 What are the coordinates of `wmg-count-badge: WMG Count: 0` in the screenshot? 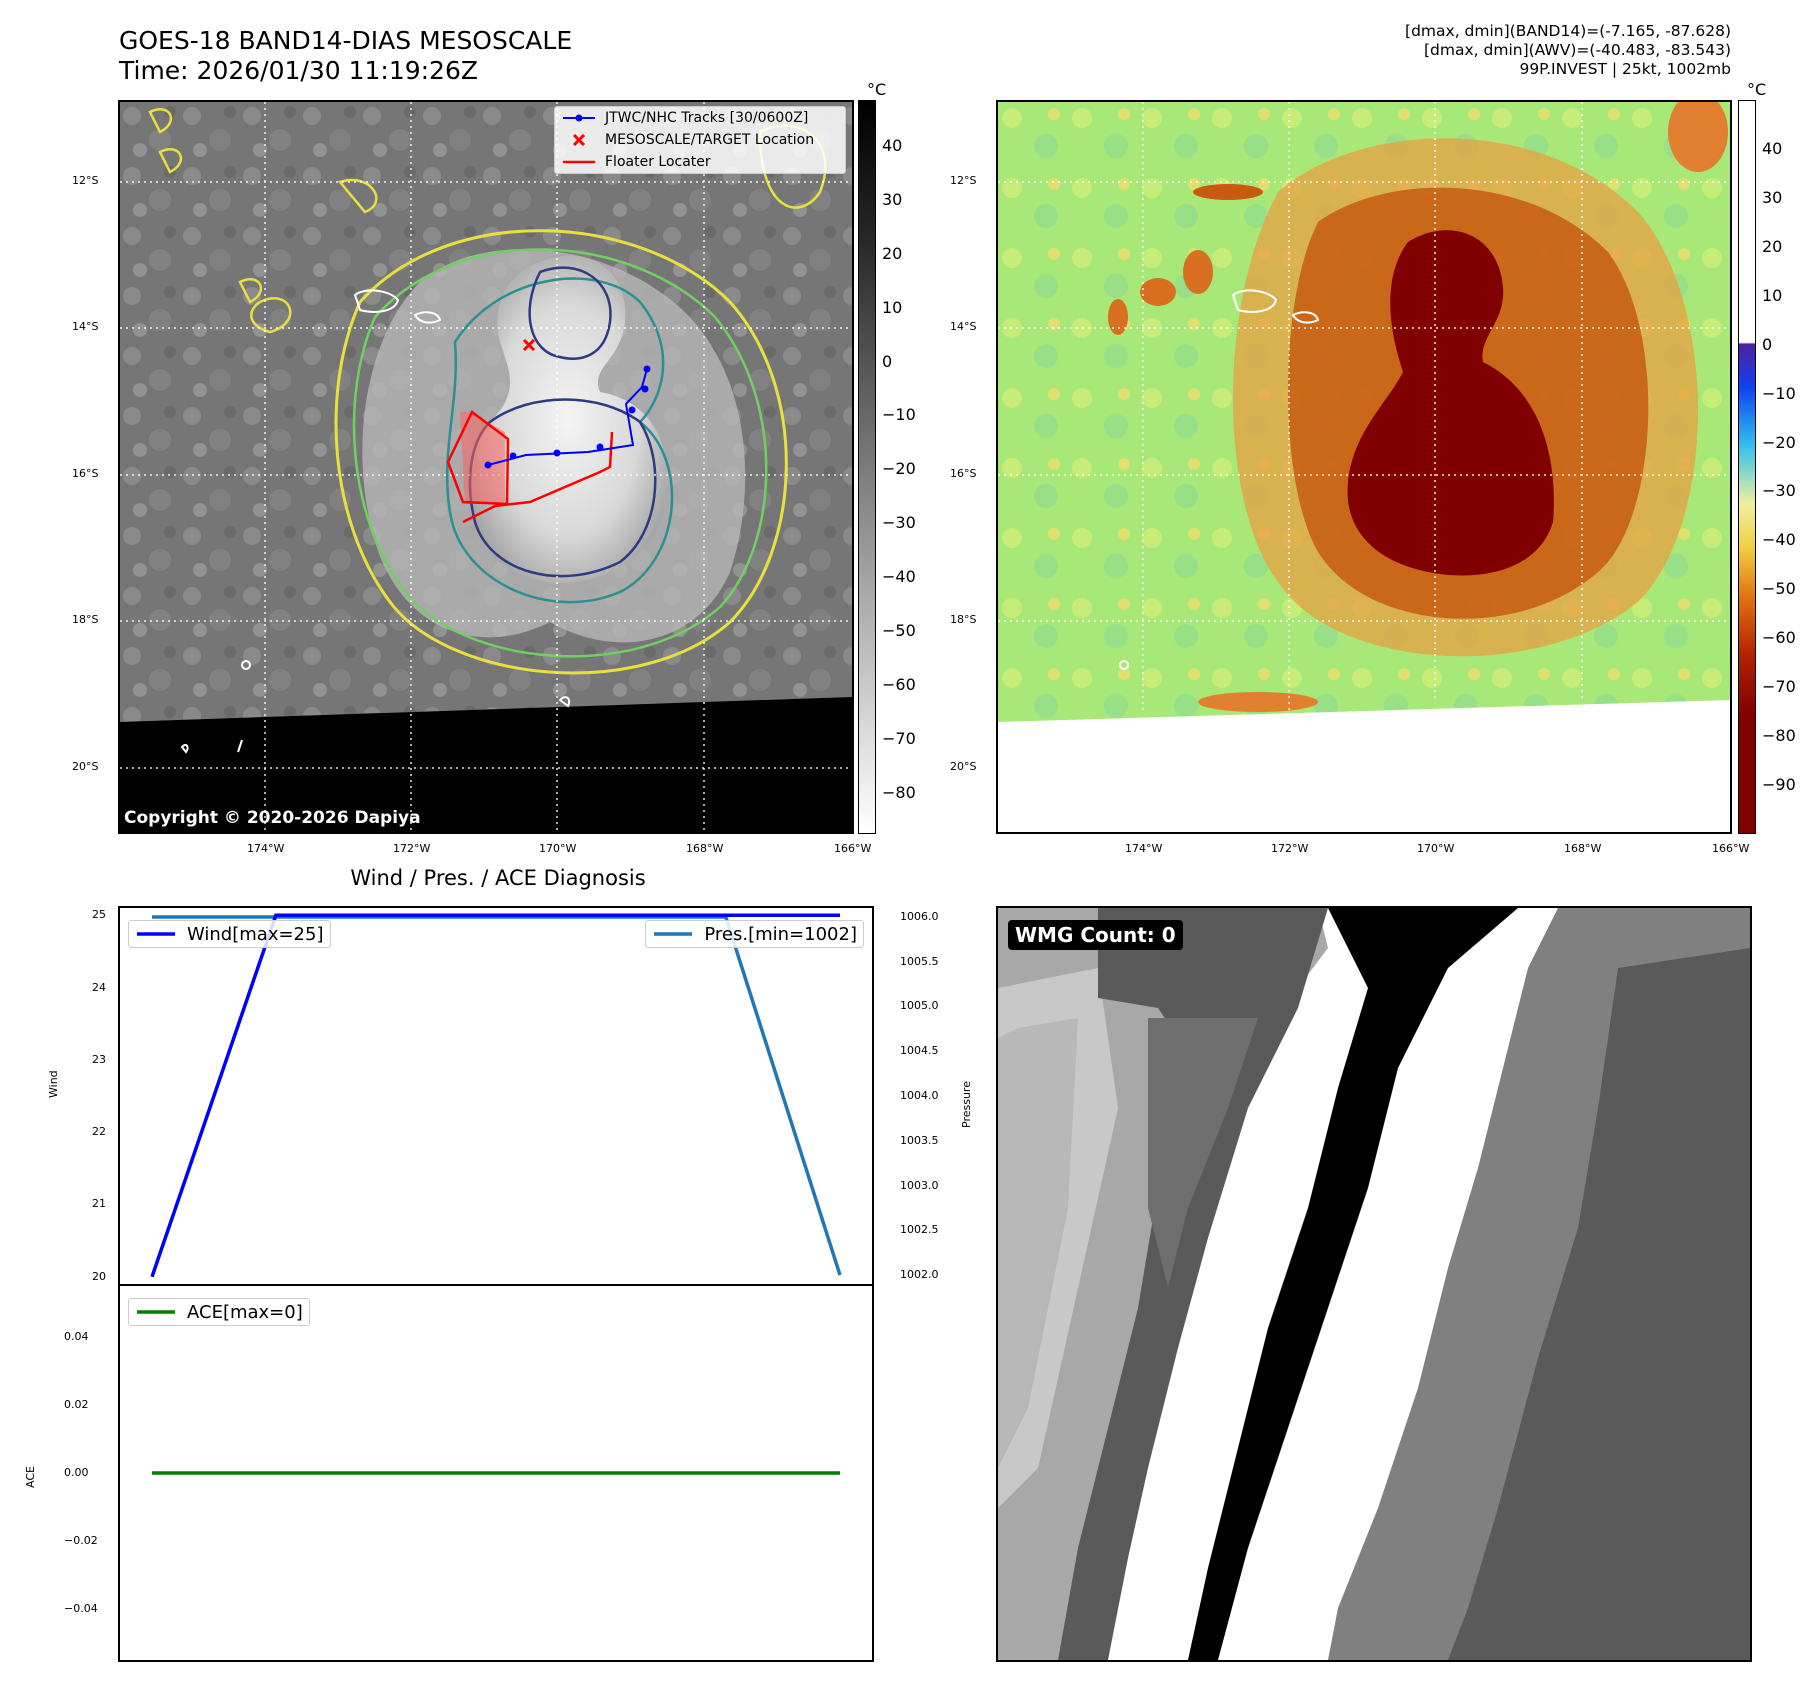 It's located at (1095, 935).